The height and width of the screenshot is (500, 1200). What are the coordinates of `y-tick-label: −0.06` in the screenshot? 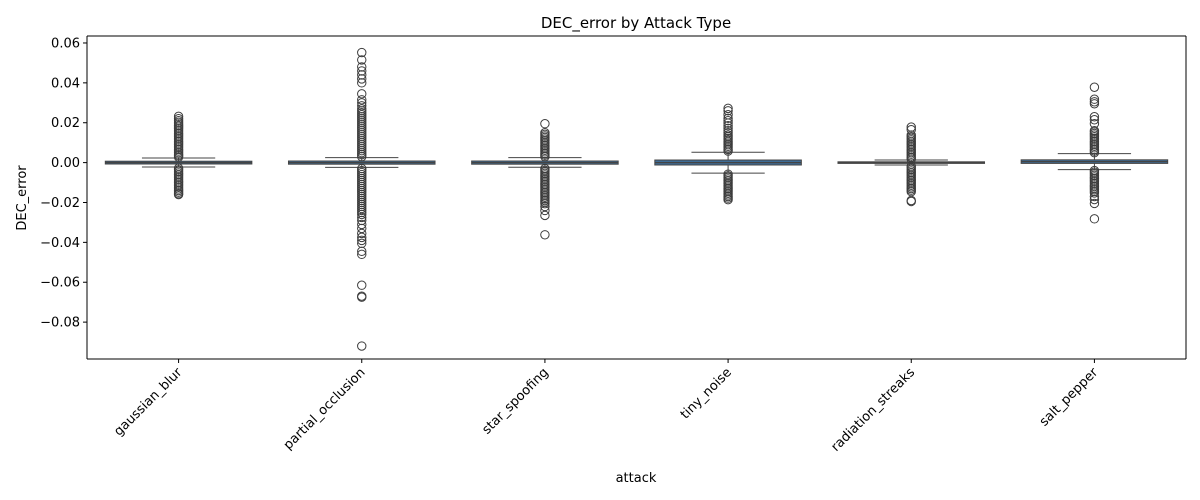 It's located at (60, 283).